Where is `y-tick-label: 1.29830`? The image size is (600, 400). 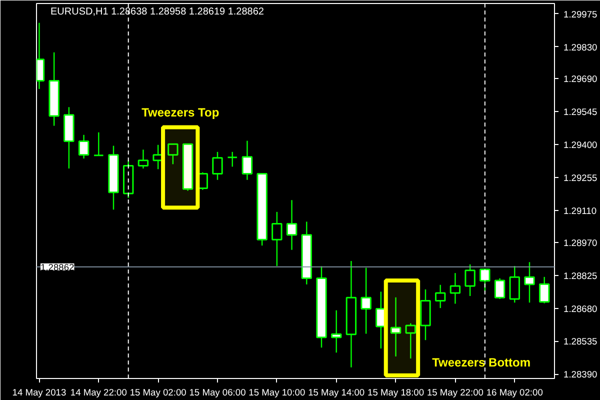 y-tick-label: 1.29830 is located at coordinates (581, 47).